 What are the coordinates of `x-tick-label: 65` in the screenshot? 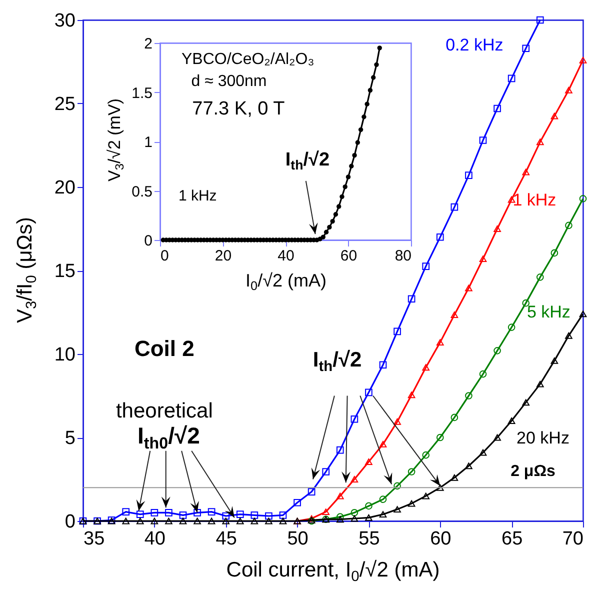 It's located at (512, 539).